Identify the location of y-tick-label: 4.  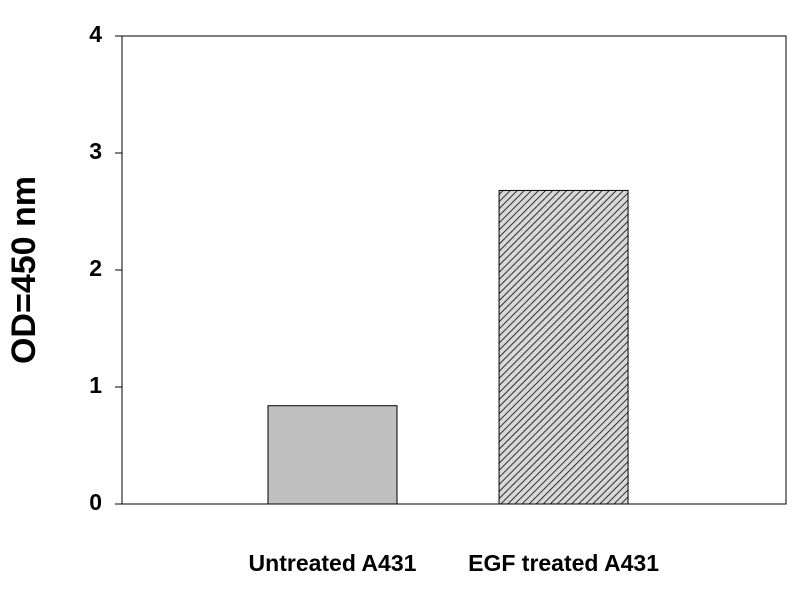
(95, 34).